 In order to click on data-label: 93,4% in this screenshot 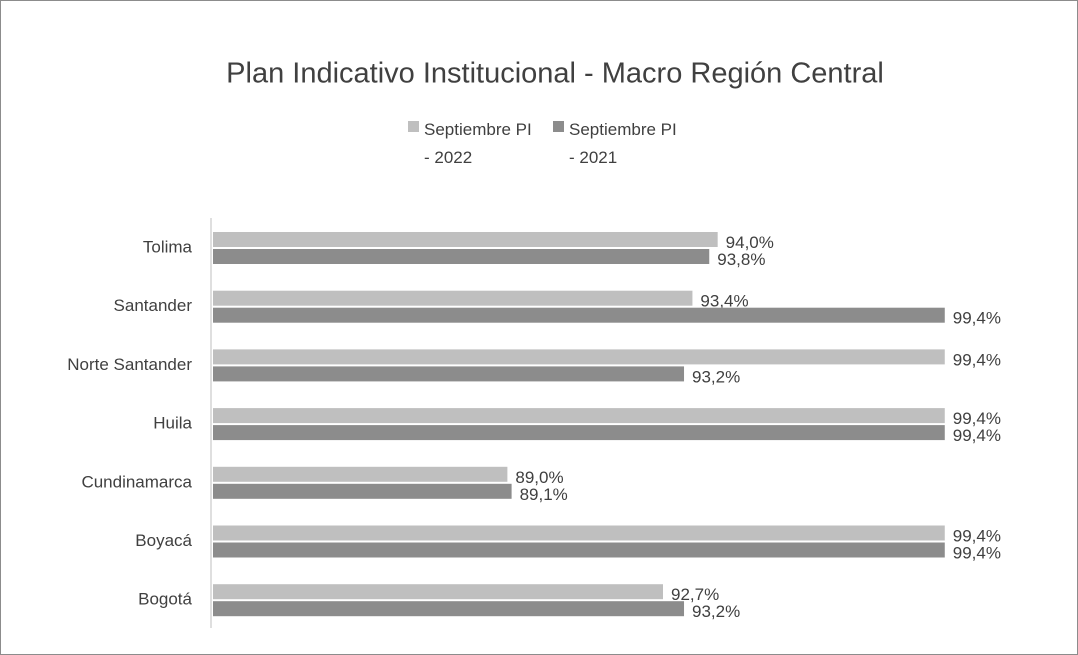, I will do `click(724, 301)`.